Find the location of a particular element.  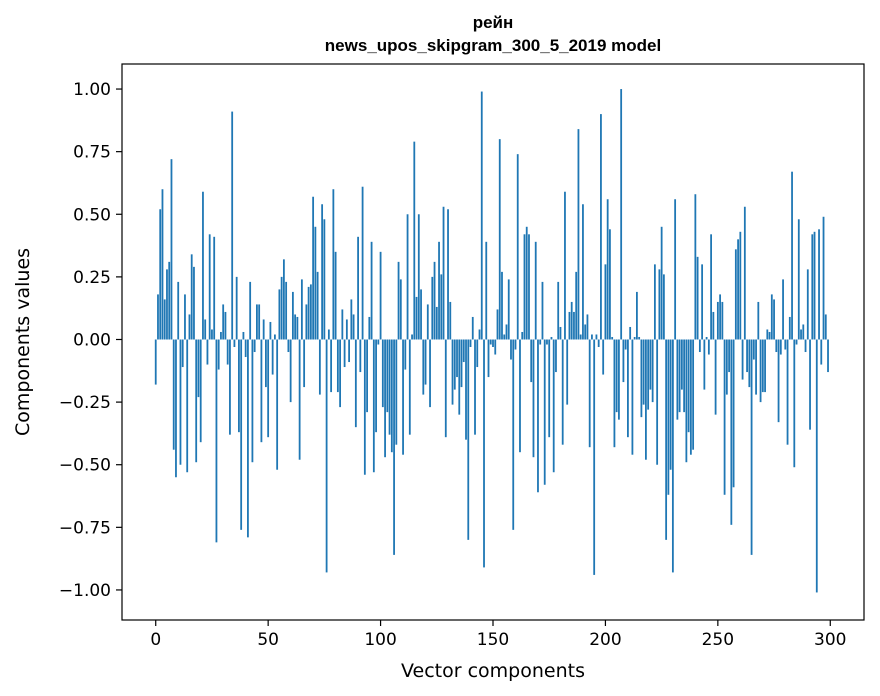

y-tick-label: −0.50 is located at coordinates (85, 466).